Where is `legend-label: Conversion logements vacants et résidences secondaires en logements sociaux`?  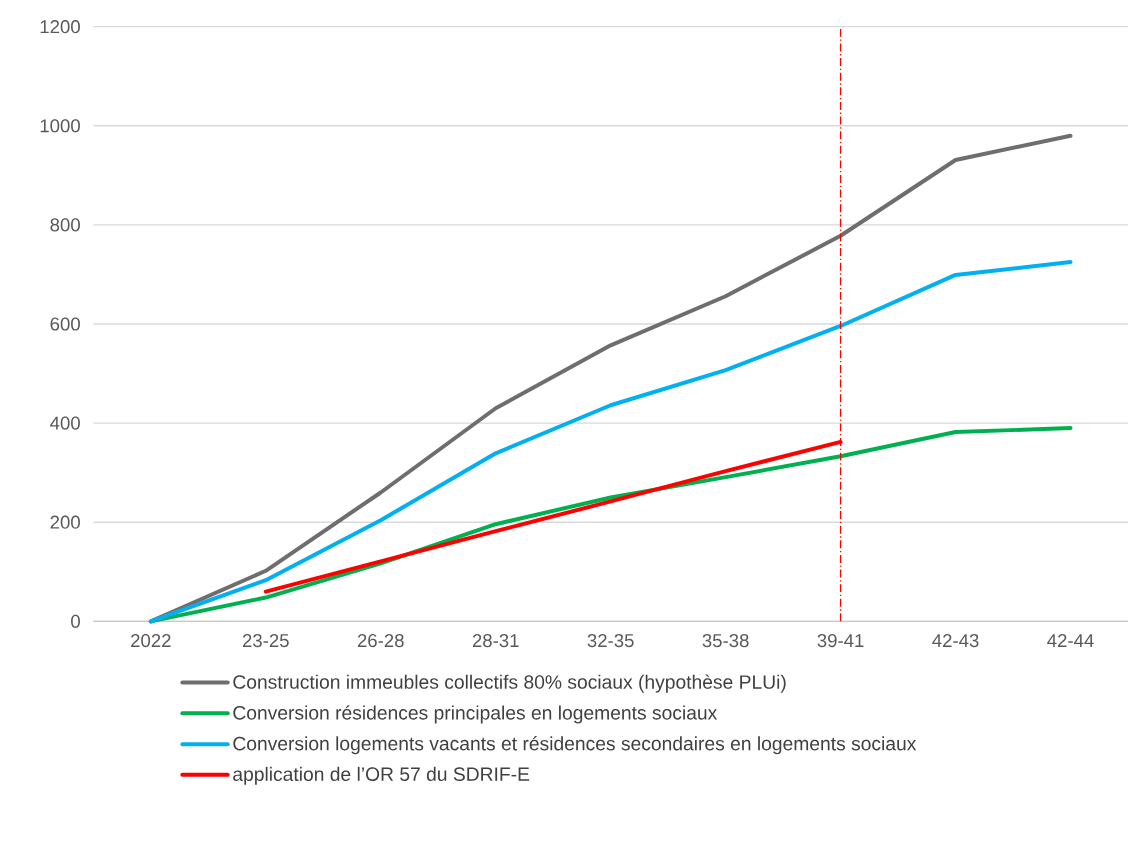 legend-label: Conversion logements vacants et résidences secondaires en logements sociaux is located at coordinates (575, 745).